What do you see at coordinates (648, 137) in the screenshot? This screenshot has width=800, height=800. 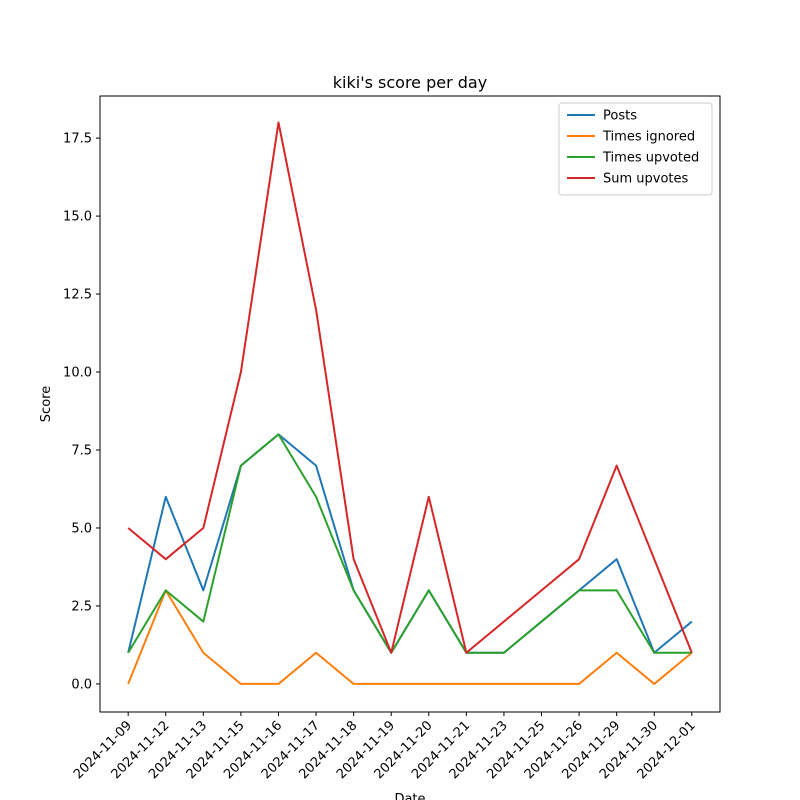 I see `legend-label: Times ignored` at bounding box center [648, 137].